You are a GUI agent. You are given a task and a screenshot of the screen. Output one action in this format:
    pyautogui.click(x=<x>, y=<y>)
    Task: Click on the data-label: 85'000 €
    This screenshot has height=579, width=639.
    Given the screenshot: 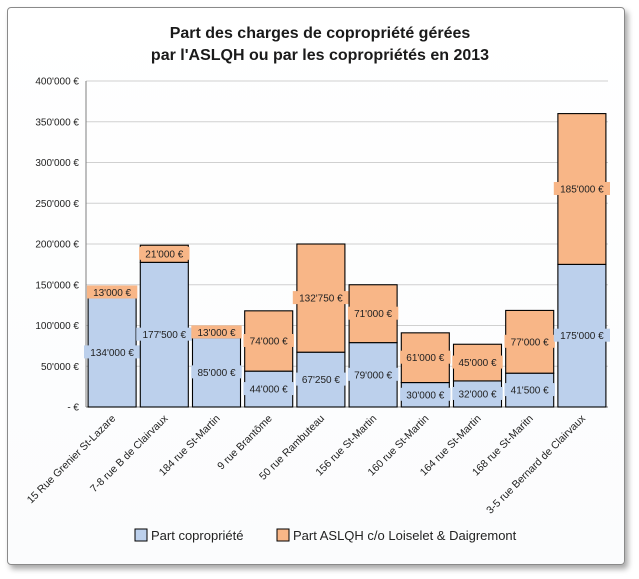 What is the action you would take?
    pyautogui.click(x=216, y=373)
    